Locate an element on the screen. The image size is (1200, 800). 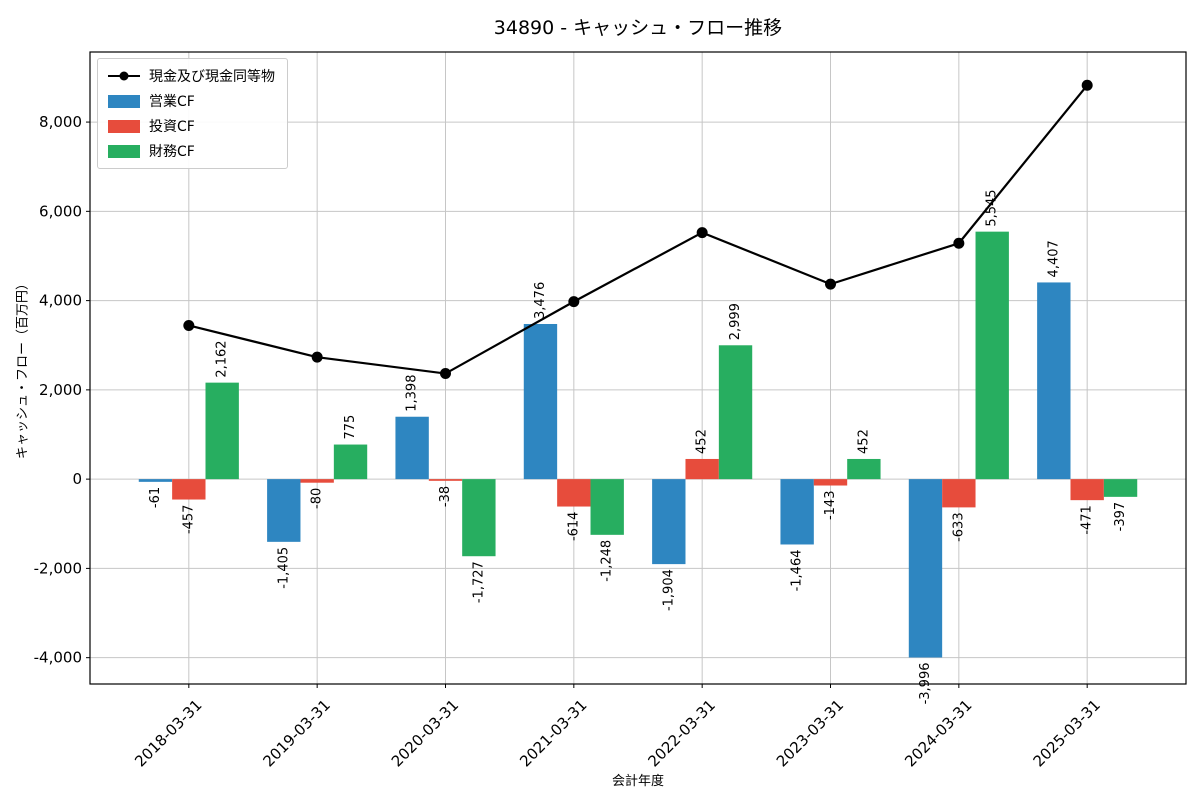
svg-text: -1,248 is located at coordinates (607, 561).